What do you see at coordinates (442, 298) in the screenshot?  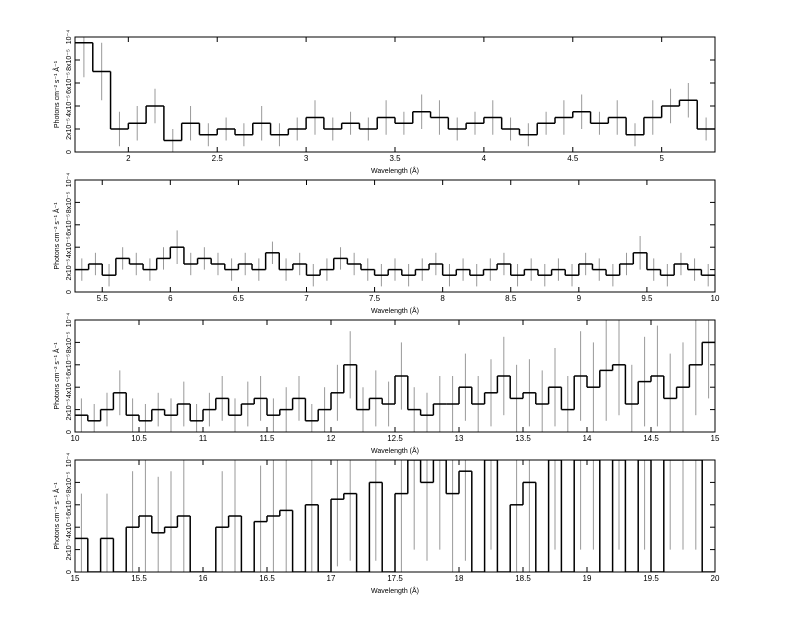 I see `x-tick-label: 8` at bounding box center [442, 298].